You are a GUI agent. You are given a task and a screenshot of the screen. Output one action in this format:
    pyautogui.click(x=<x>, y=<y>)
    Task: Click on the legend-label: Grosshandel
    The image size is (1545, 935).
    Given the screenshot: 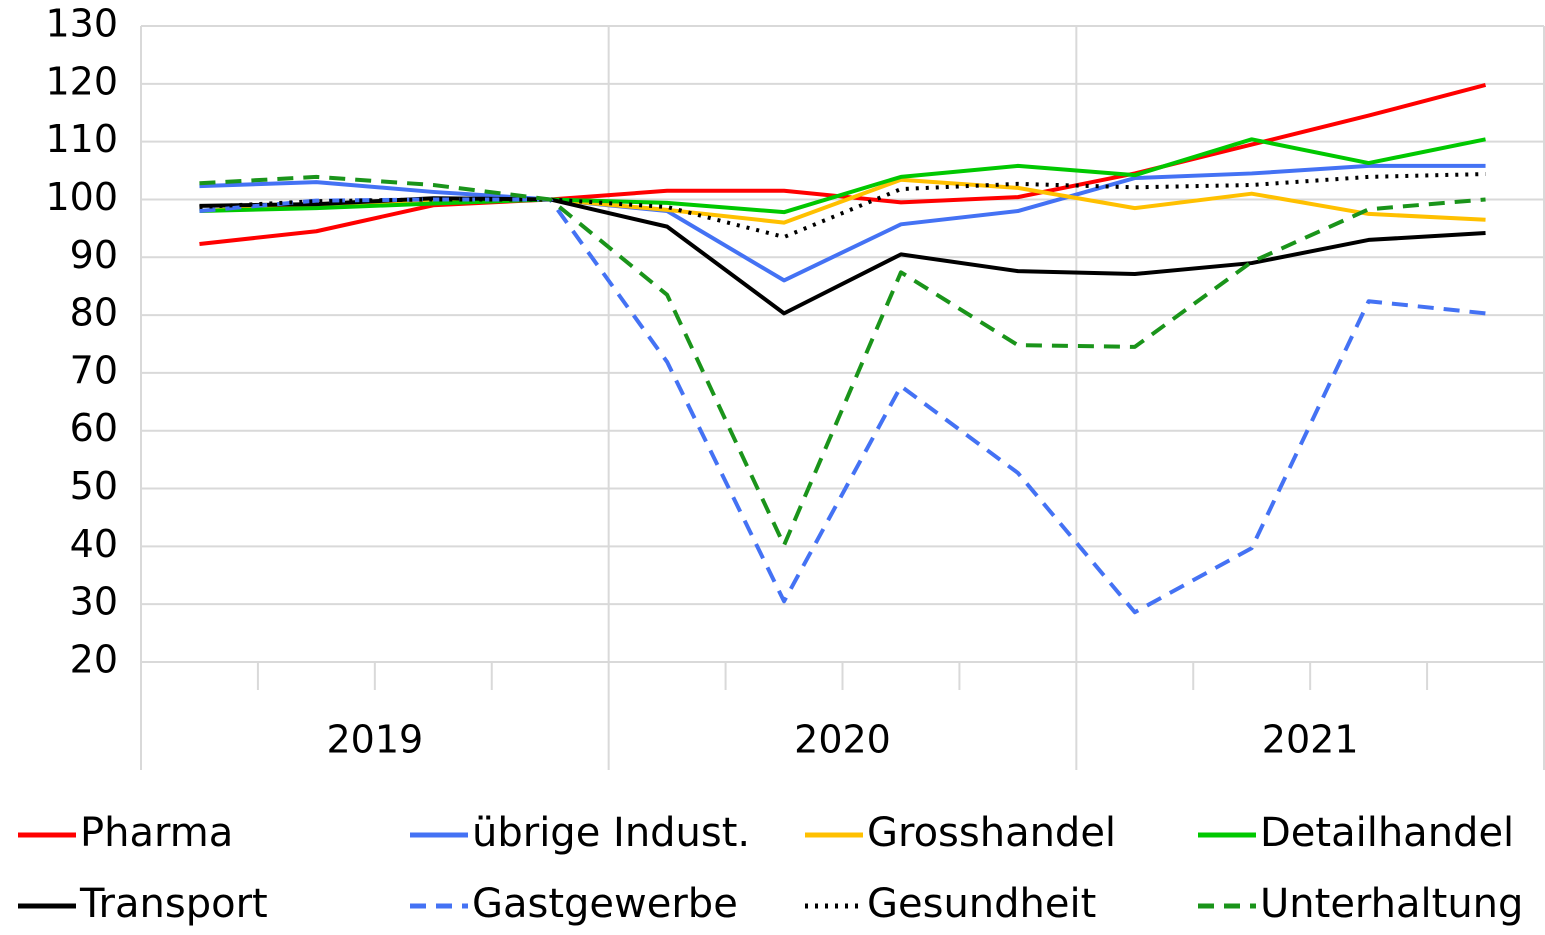 What is the action you would take?
    pyautogui.click(x=991, y=833)
    